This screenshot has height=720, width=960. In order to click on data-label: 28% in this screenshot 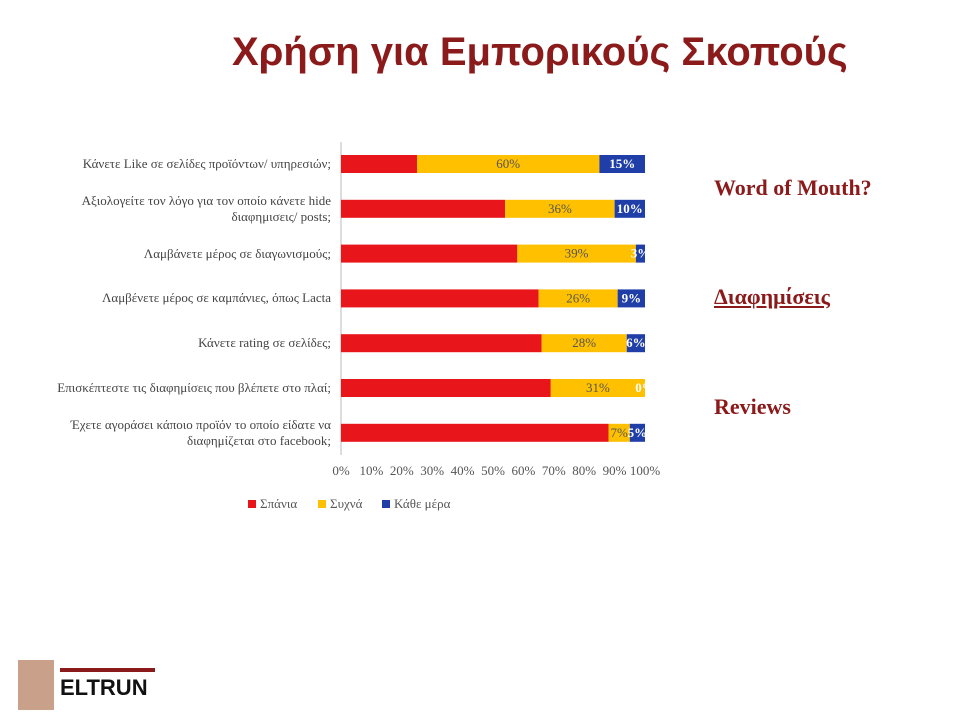, I will do `click(584, 342)`.